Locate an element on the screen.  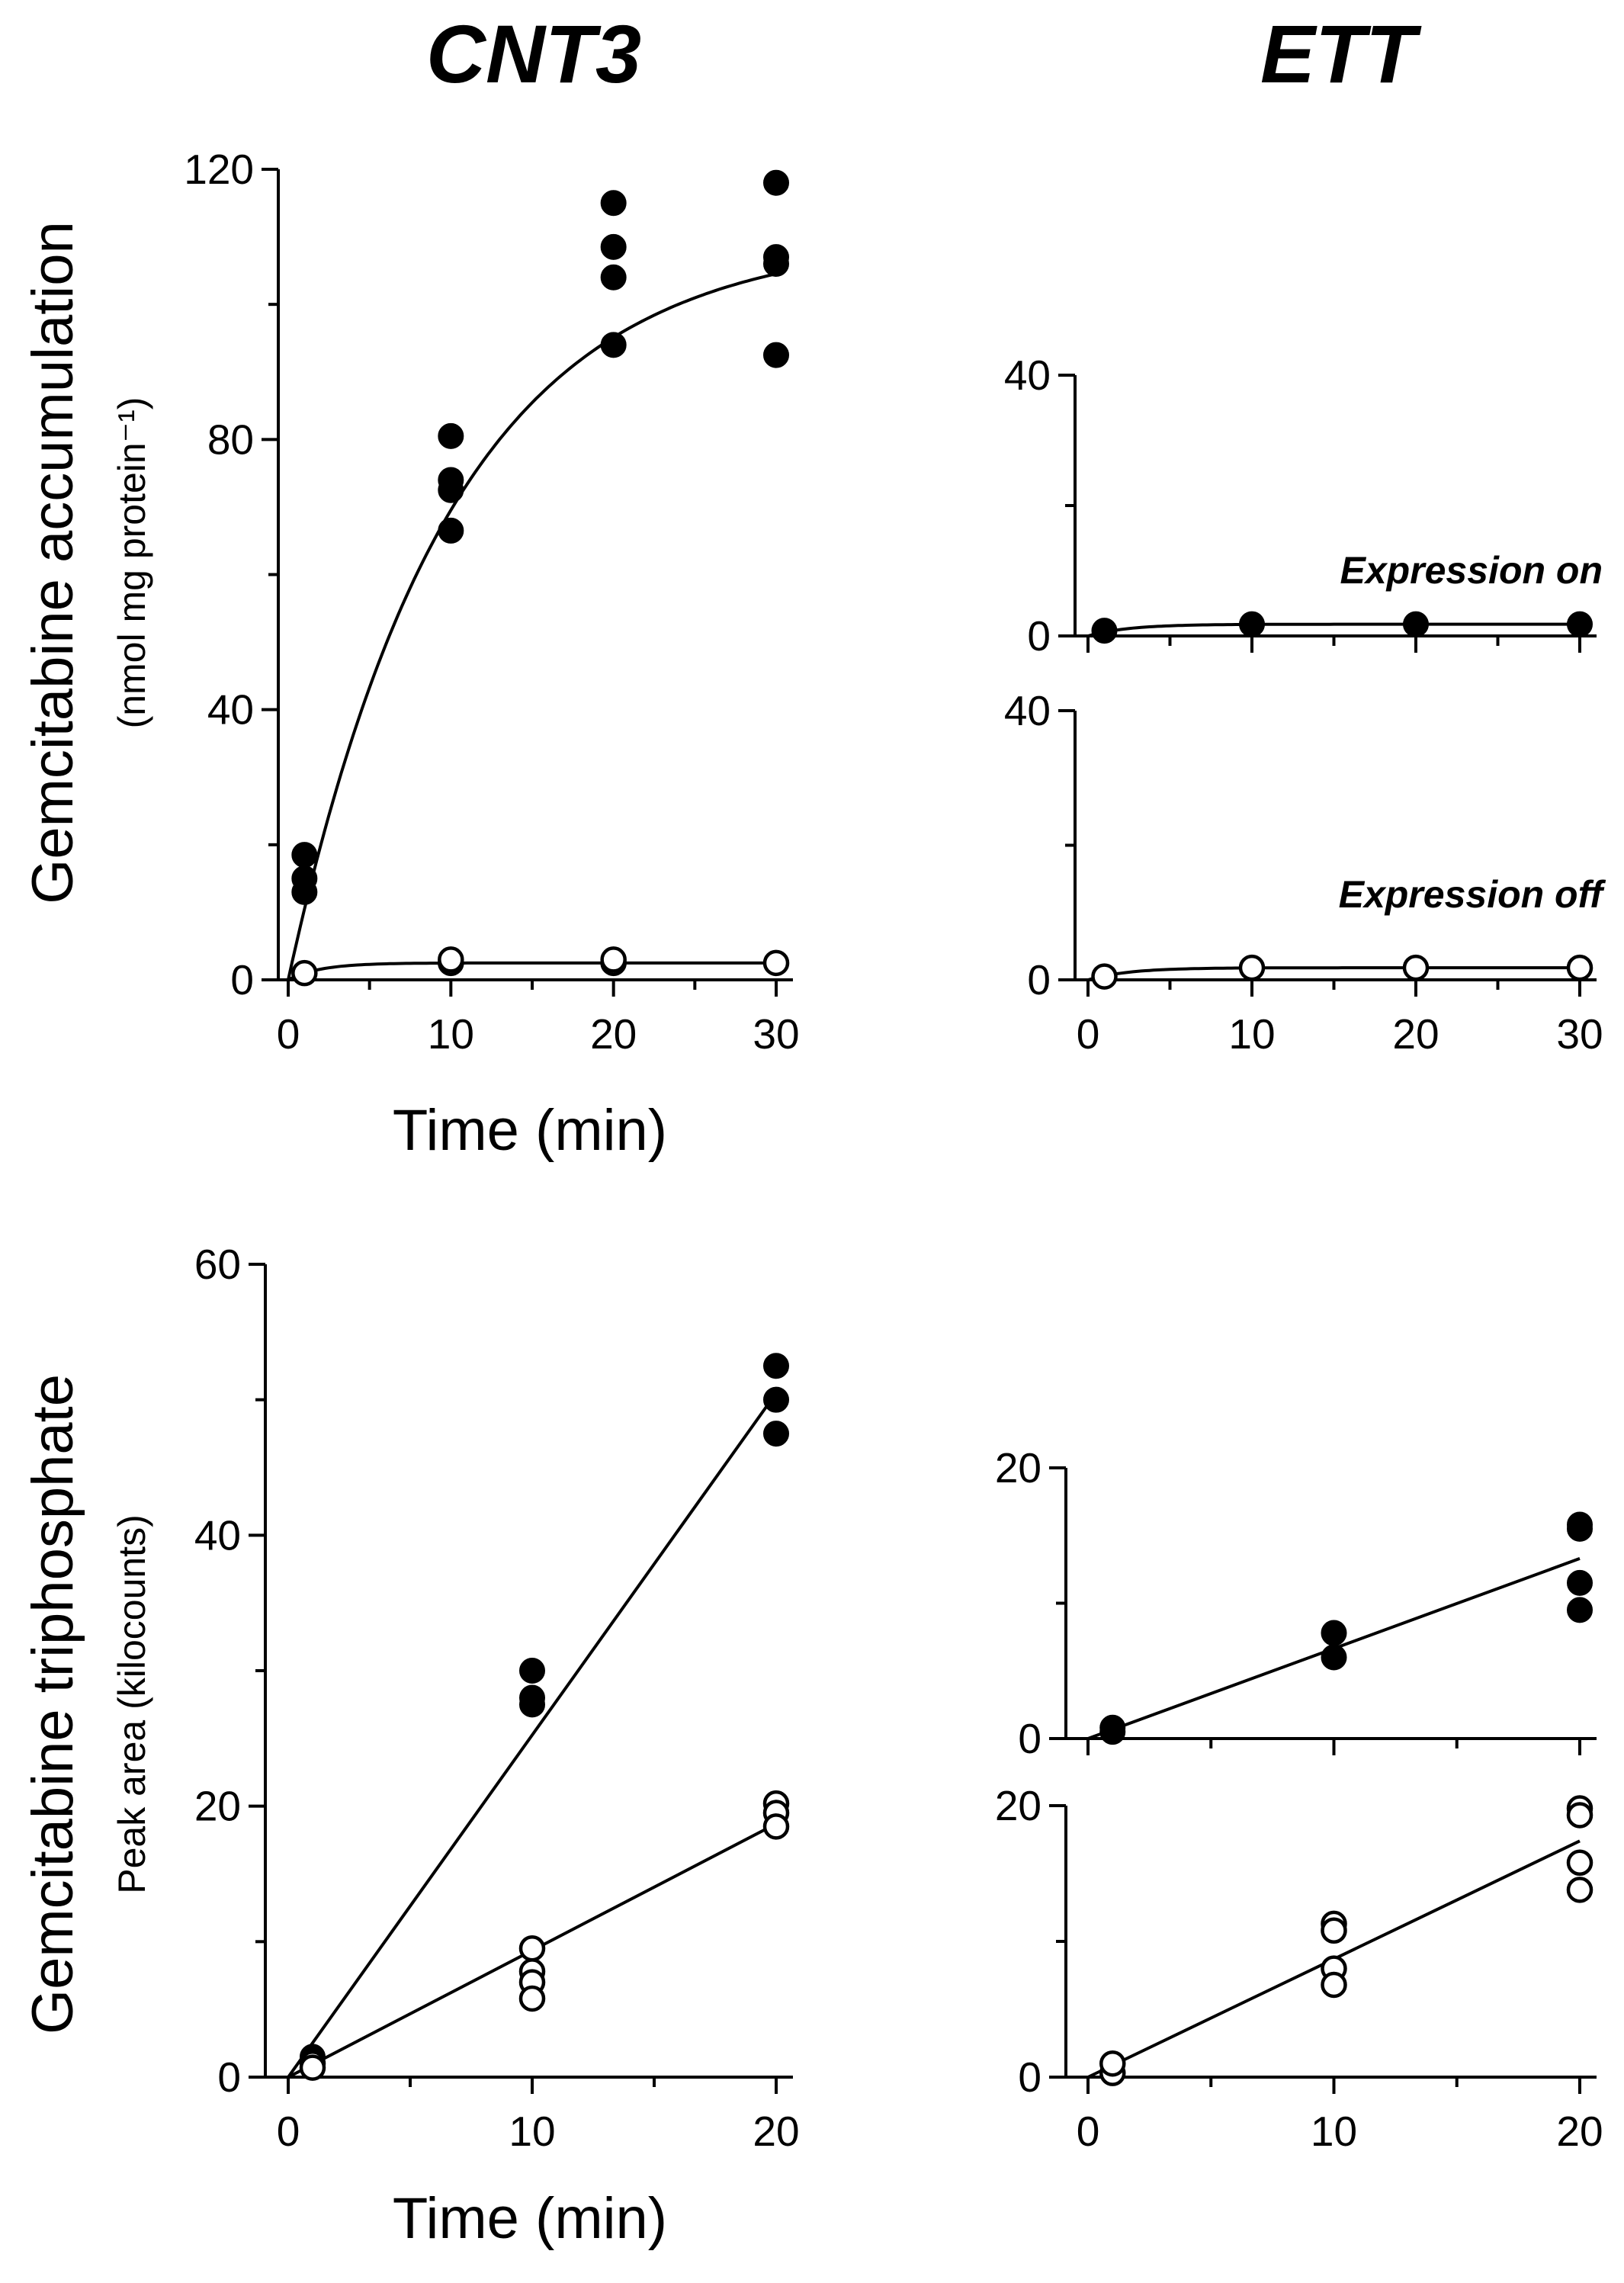
y-tick-label: 120 is located at coordinates (219, 169).